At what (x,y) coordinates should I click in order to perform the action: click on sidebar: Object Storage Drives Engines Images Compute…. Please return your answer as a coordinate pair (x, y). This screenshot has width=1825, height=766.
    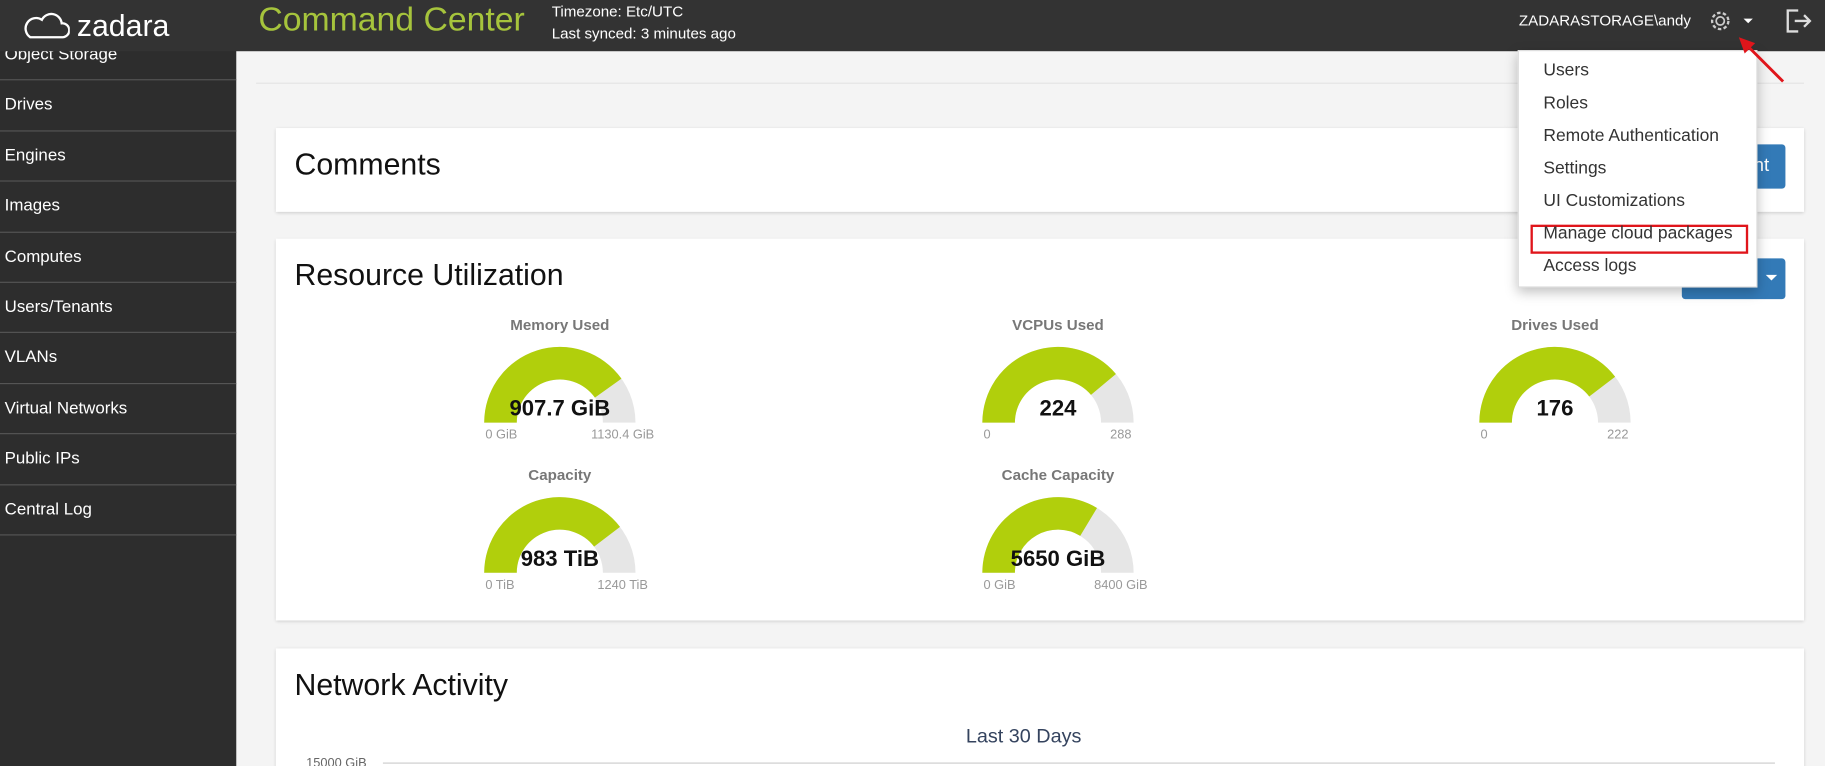
    Looking at the image, I should click on (118, 398).